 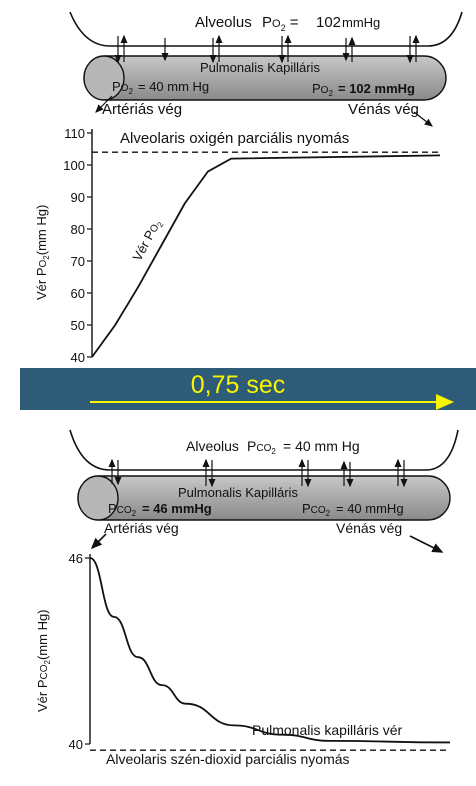 I want to click on top-plot-tick-label: 80, so click(x=78, y=229).